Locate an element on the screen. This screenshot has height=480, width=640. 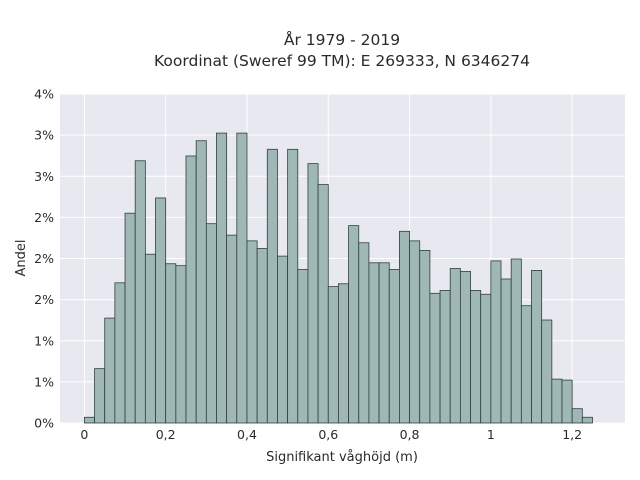
x-tick-label: 1 is located at coordinates (491, 434).